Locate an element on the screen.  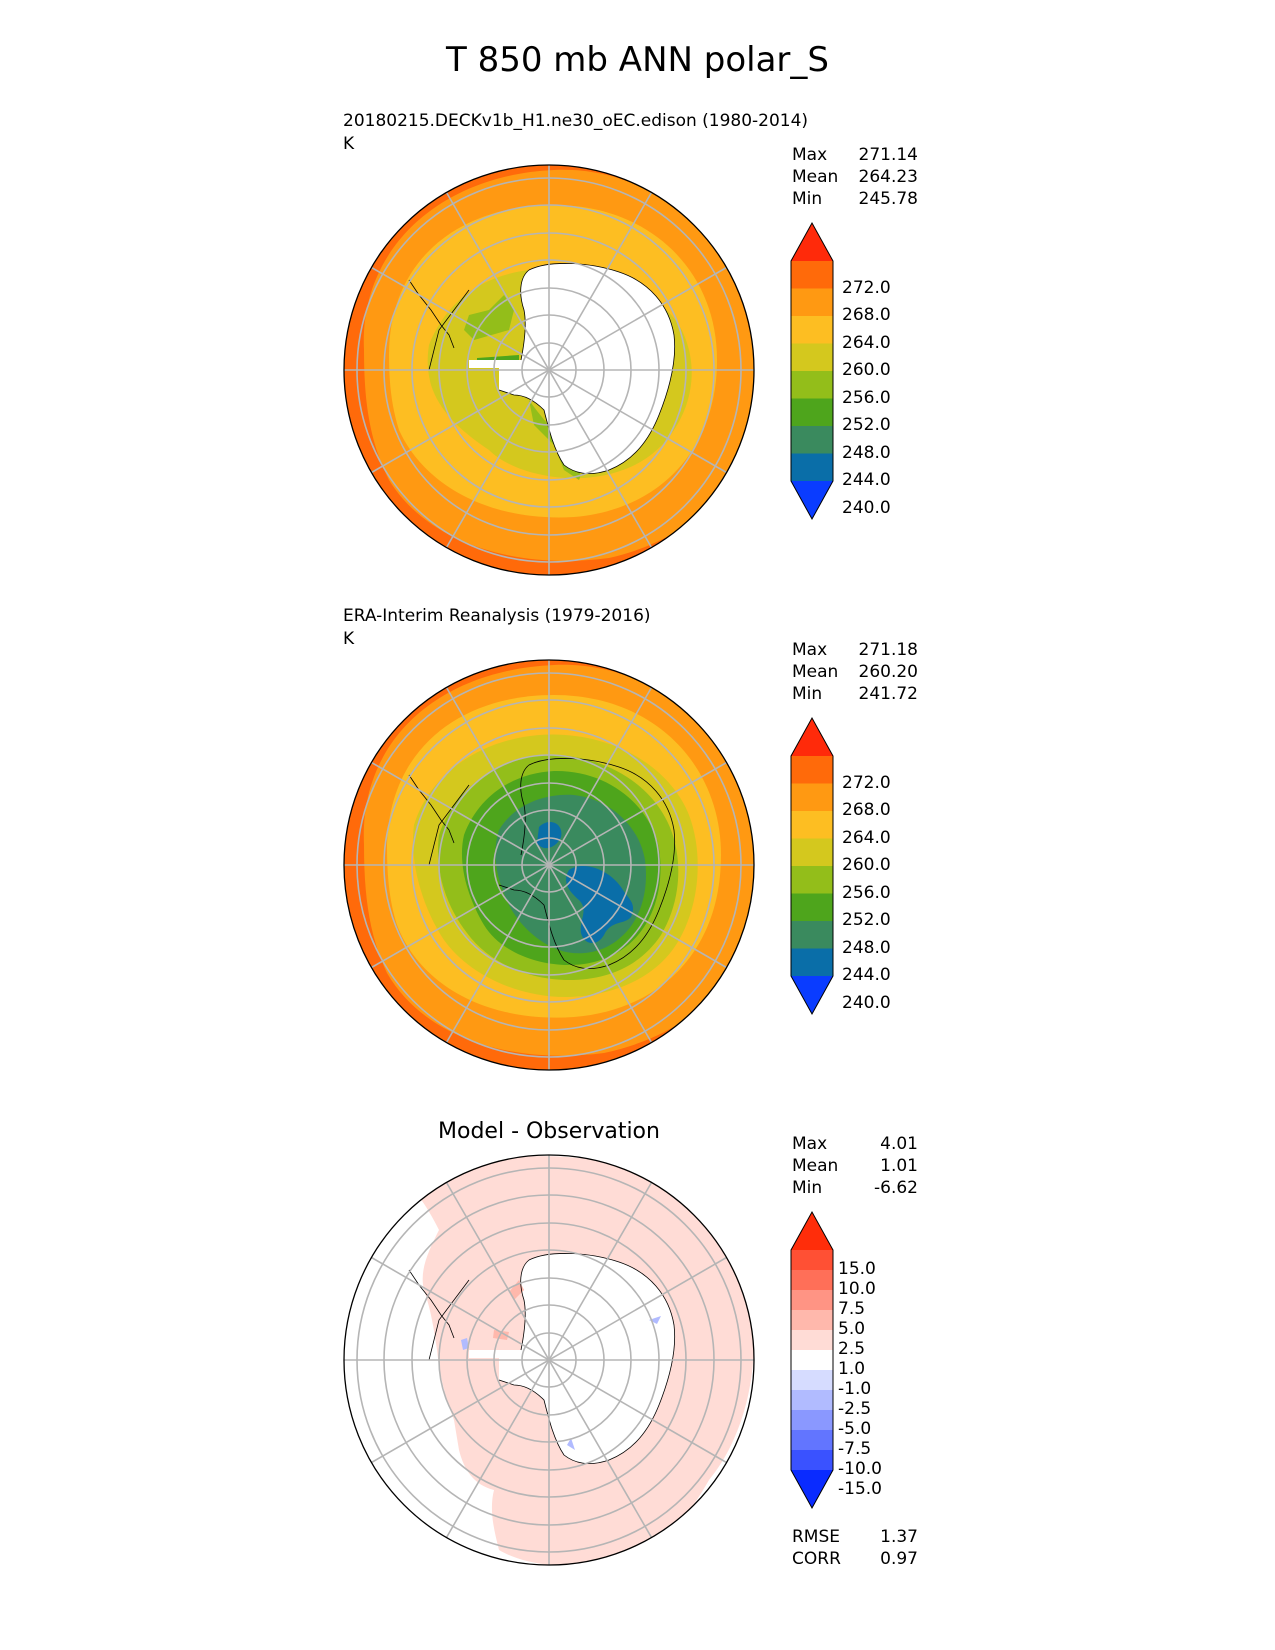
map-3-boundary is located at coordinates (549, 1360).